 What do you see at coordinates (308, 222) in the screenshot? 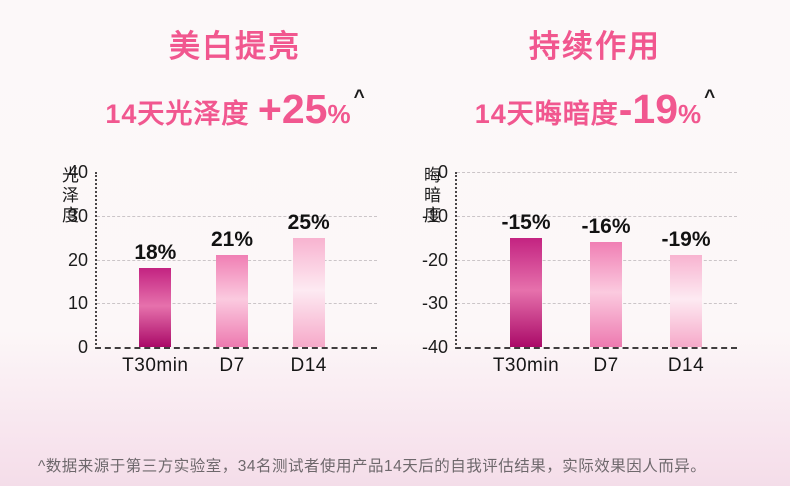
I see `bar-value-label: 25%` at bounding box center [308, 222].